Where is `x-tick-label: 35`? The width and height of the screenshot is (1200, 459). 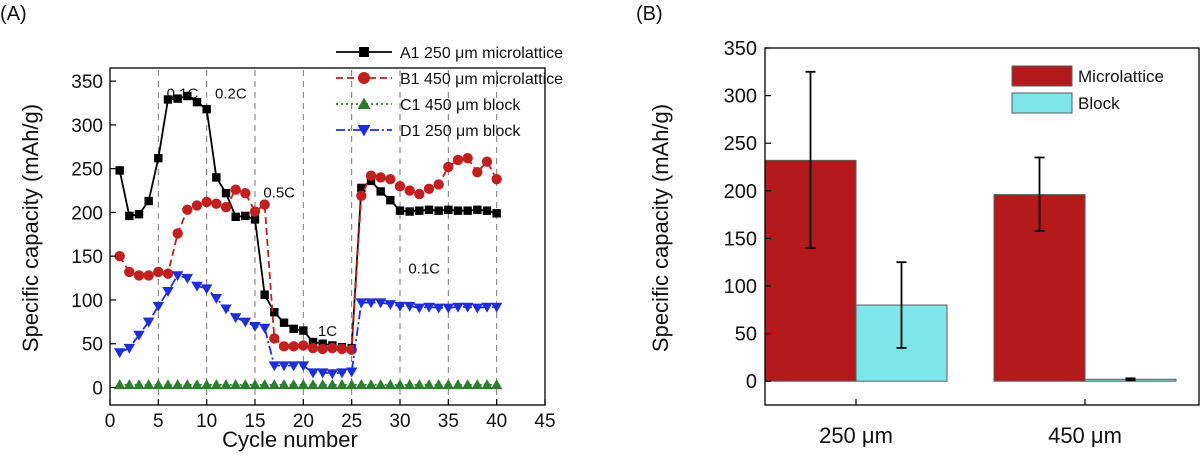 x-tick-label: 35 is located at coordinates (448, 421).